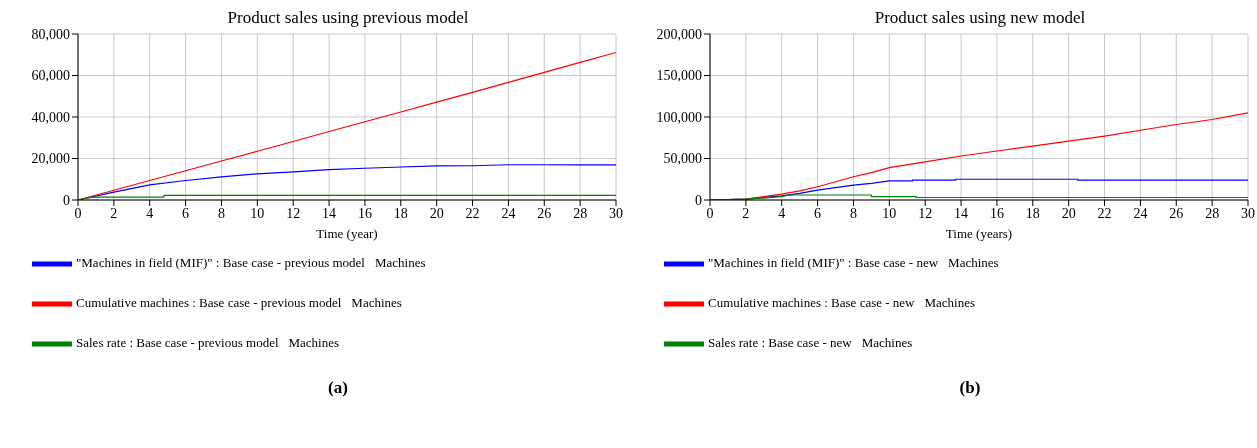 The width and height of the screenshot is (1257, 448). Describe the element at coordinates (50, 34) in the screenshot. I see `y-tick-label: 80,000` at that location.